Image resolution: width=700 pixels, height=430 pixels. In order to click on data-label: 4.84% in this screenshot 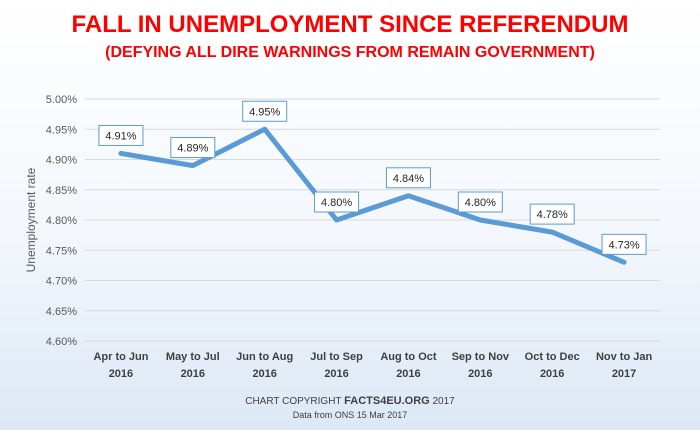, I will do `click(408, 178)`.